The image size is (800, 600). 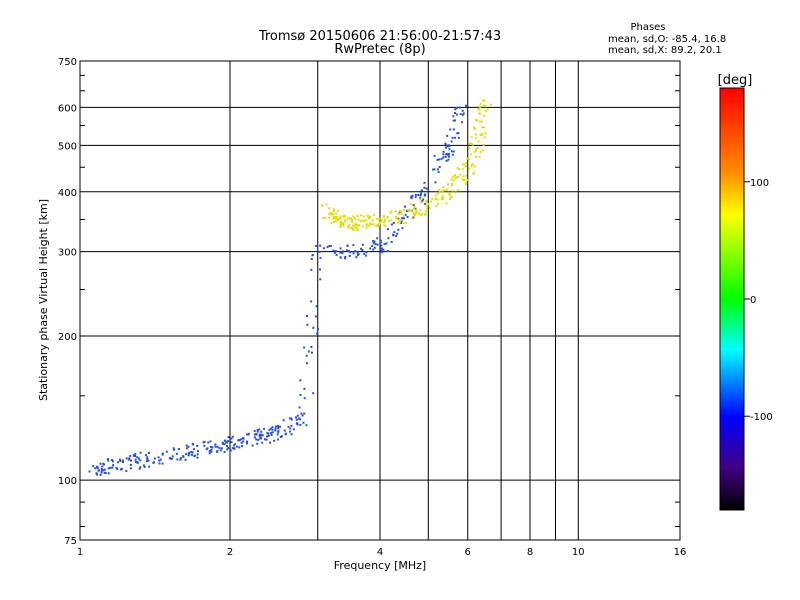 What do you see at coordinates (67, 253) in the screenshot?
I see `y-tick-label: 300` at bounding box center [67, 253].